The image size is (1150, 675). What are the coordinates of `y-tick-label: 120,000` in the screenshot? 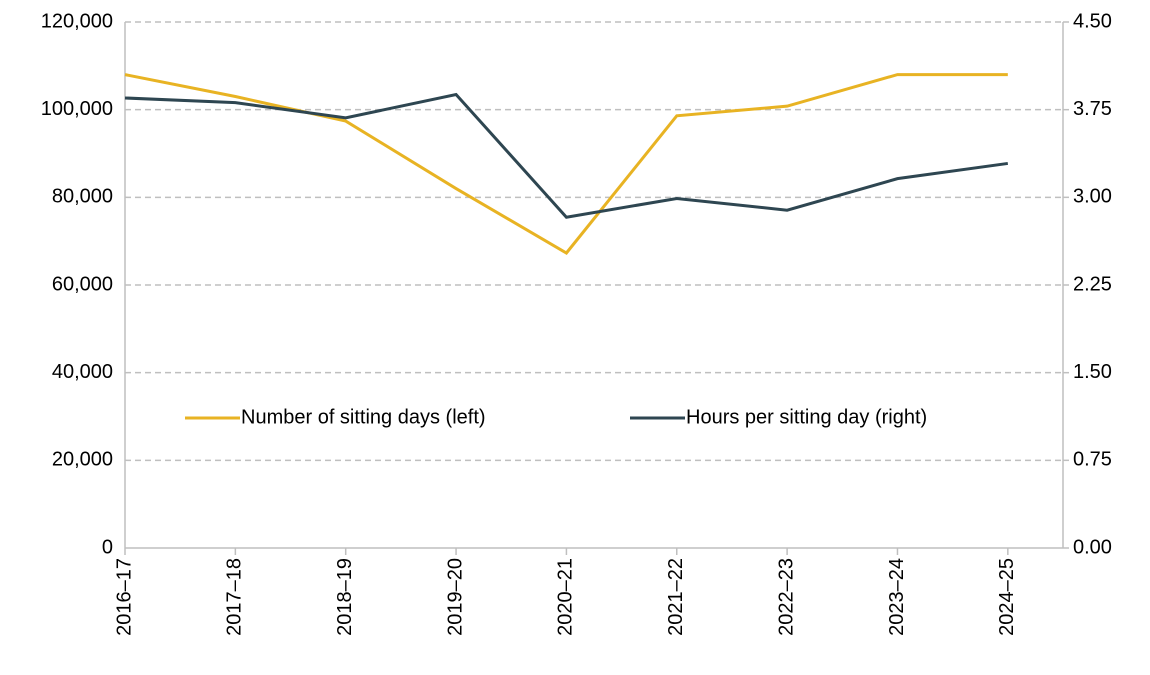 It's located at (77, 21).